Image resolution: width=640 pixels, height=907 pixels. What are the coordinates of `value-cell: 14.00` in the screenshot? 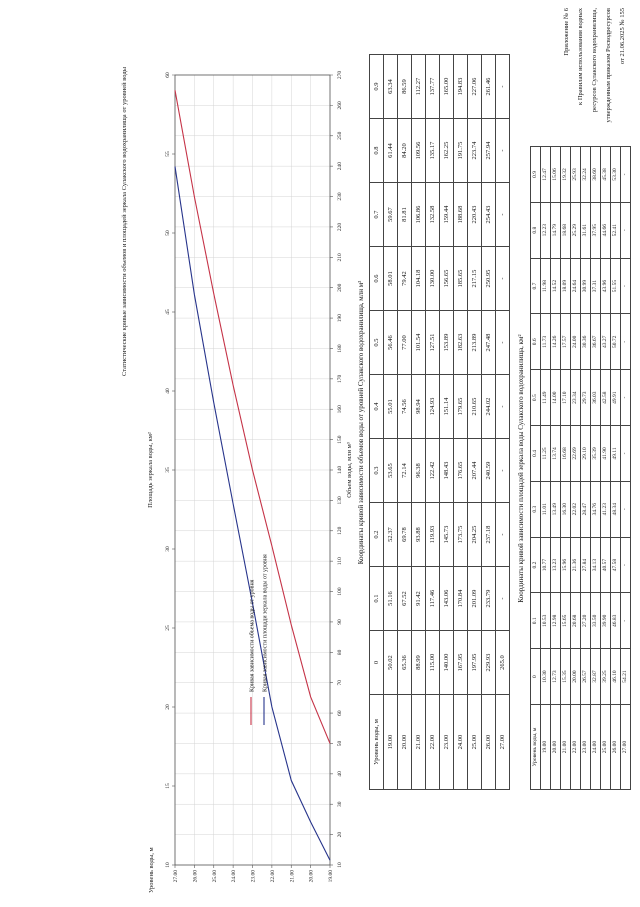 It's located at (555, 397).